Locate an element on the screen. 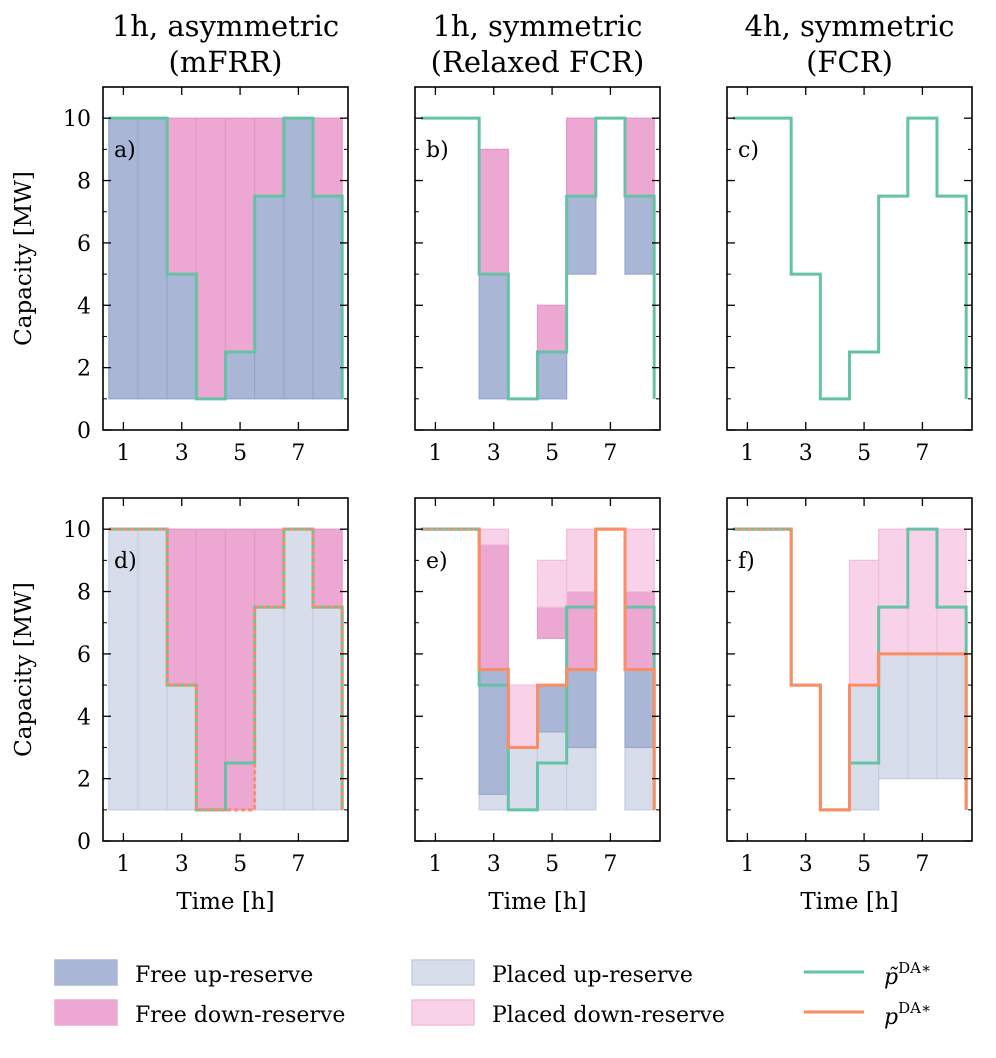 The width and height of the screenshot is (996, 1058). legend-label-placed-up: Placed up-reserve is located at coordinates (592, 975).